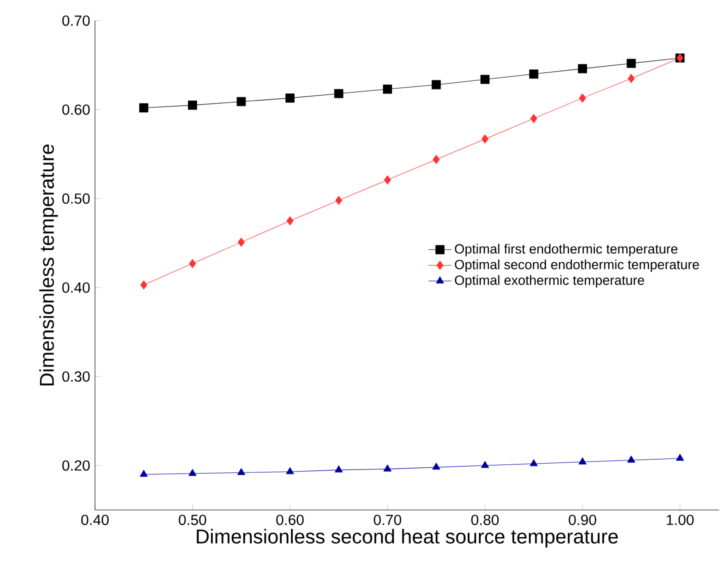 This screenshot has width=726, height=580. What do you see at coordinates (76, 376) in the screenshot?
I see `y-tick-label: 0.30` at bounding box center [76, 376].